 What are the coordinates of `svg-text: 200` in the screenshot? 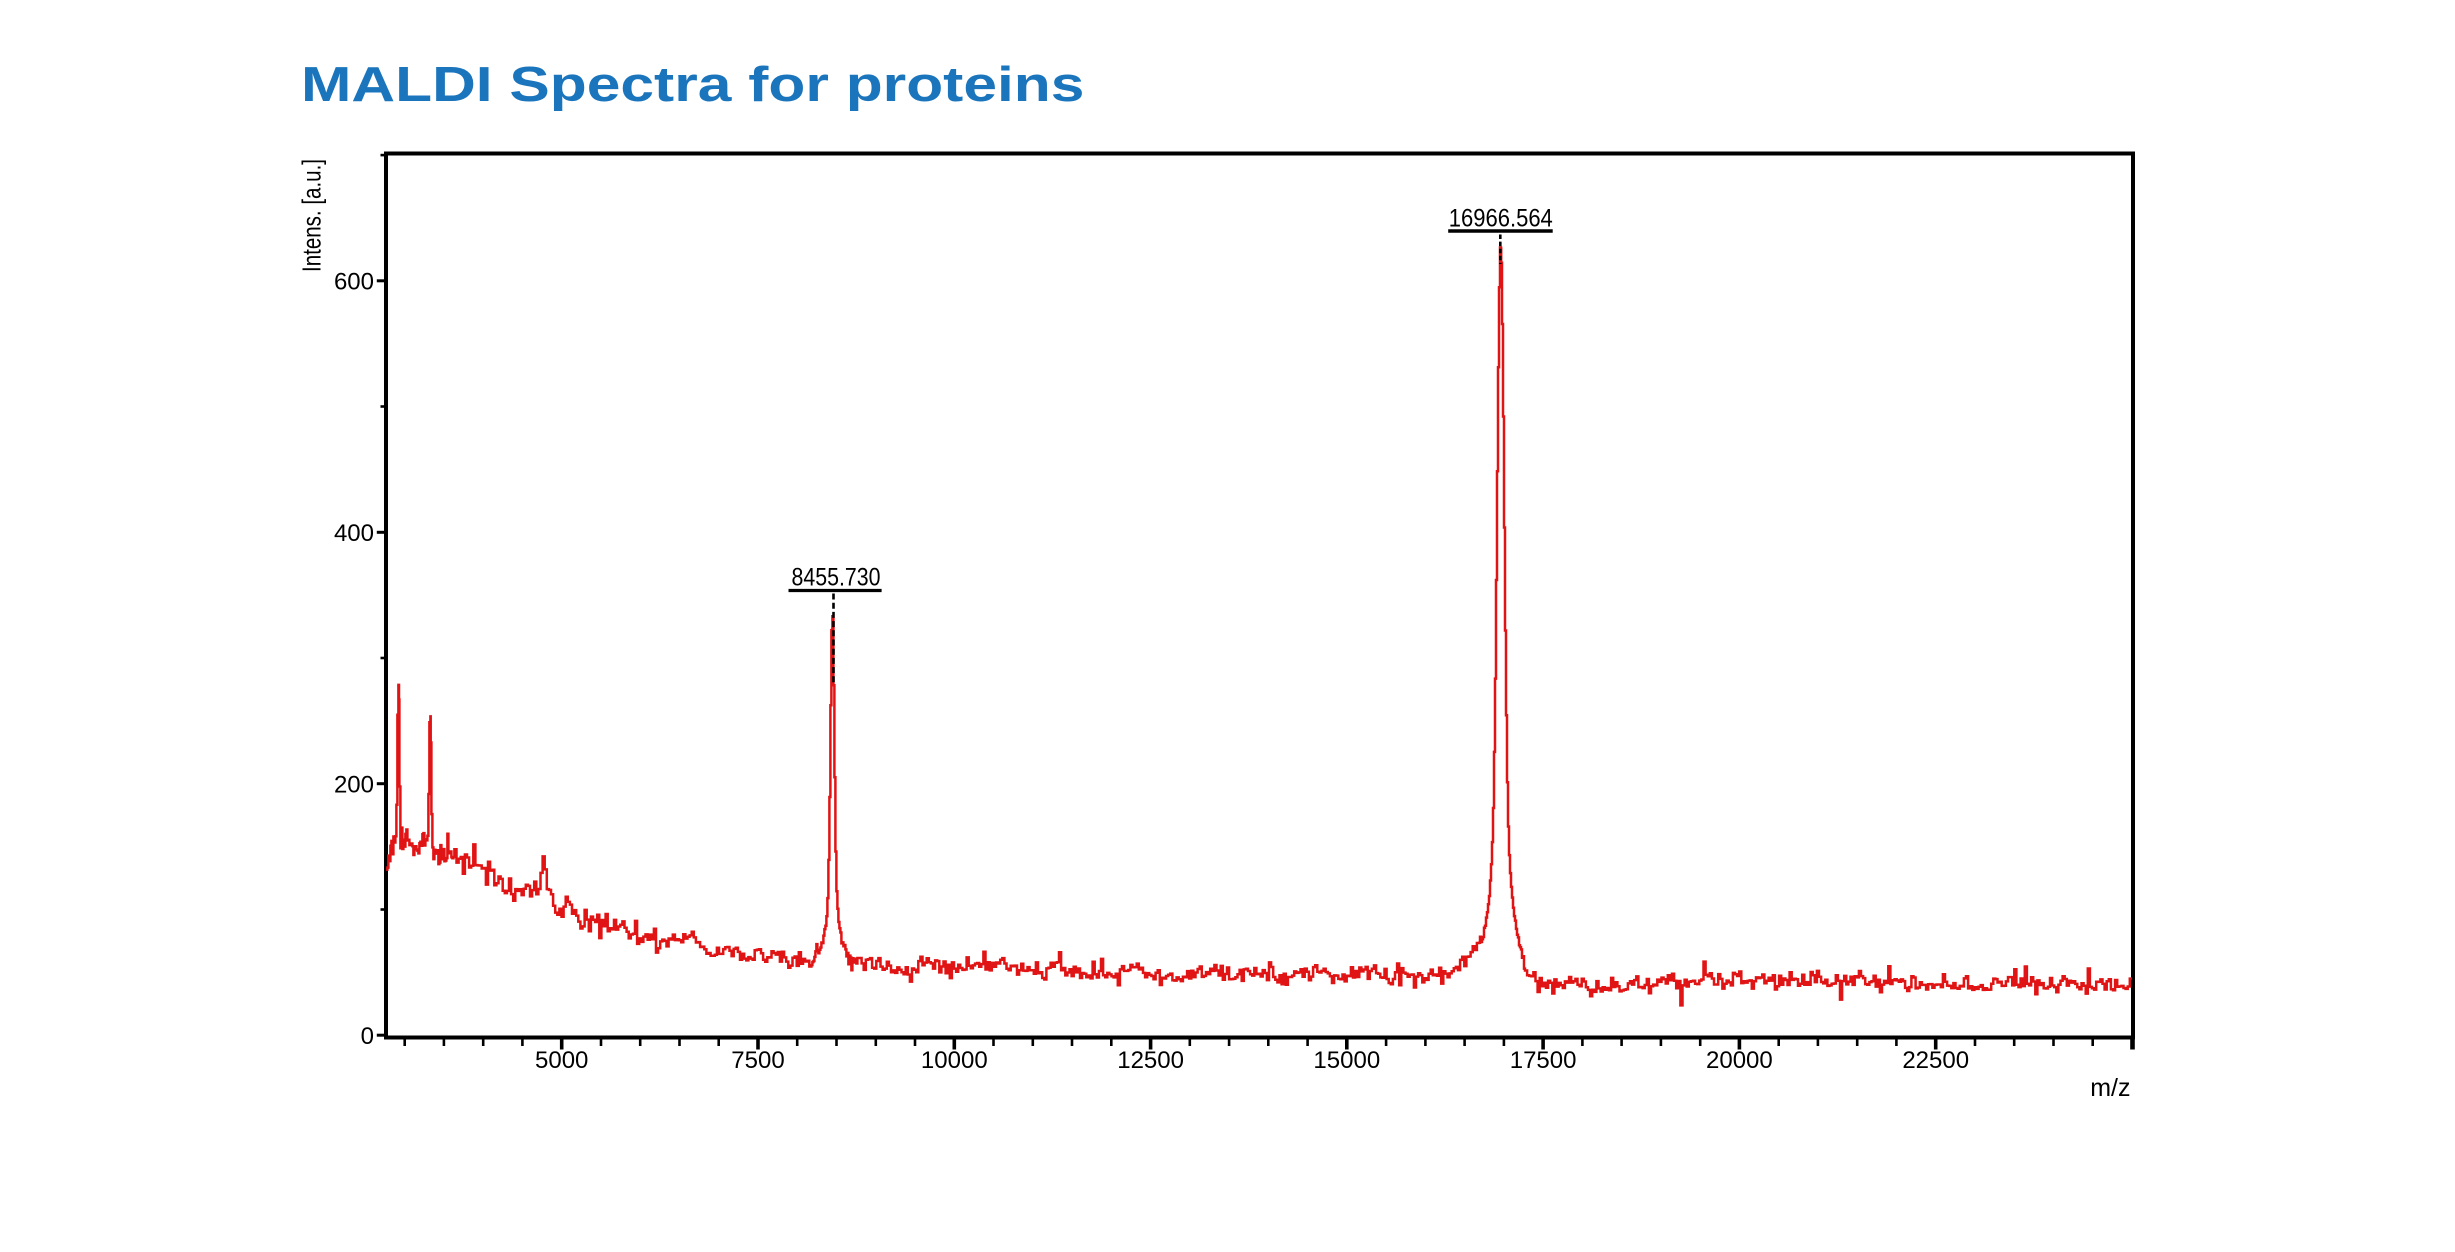 It's located at (354, 784).